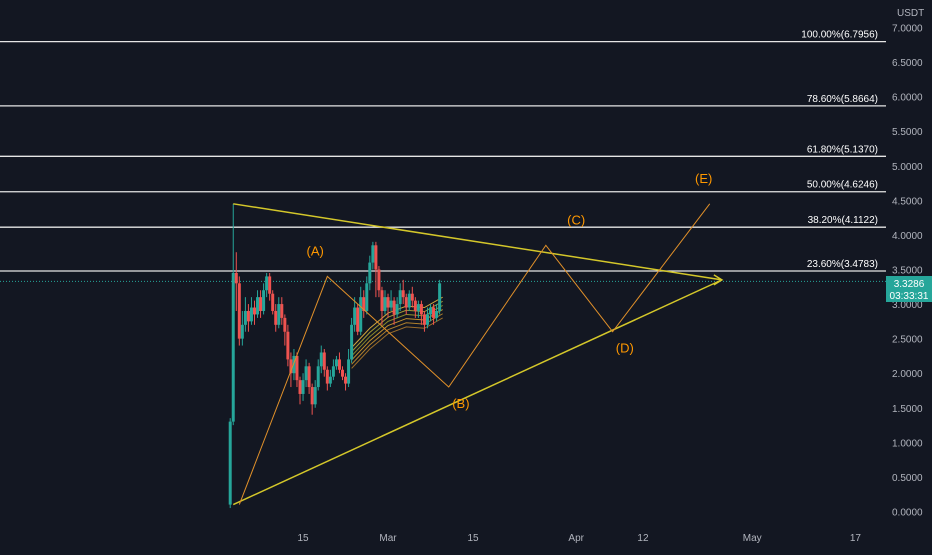 This screenshot has width=932, height=555. What do you see at coordinates (718, 280) in the screenshot?
I see `triangle-apex-arrow-icon` at bounding box center [718, 280].